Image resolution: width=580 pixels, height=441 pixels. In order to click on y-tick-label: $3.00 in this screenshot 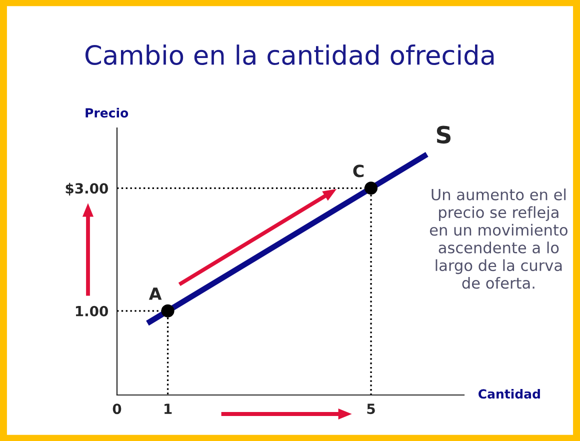, I will do `click(87, 189)`.